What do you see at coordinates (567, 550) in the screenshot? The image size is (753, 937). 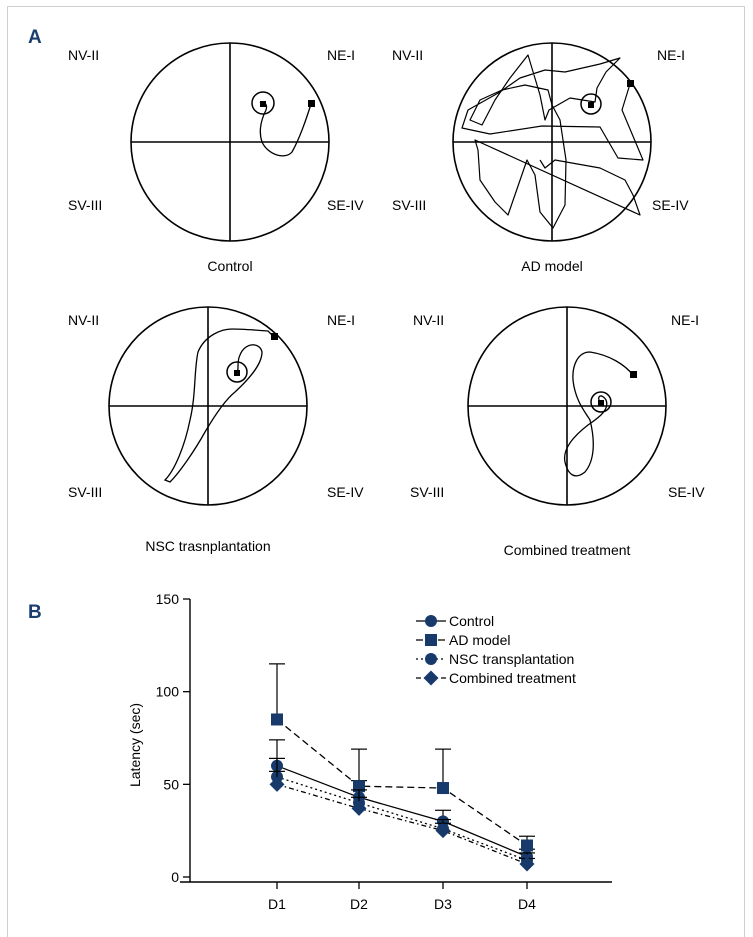 I see `maze-caption: Combined treatment` at bounding box center [567, 550].